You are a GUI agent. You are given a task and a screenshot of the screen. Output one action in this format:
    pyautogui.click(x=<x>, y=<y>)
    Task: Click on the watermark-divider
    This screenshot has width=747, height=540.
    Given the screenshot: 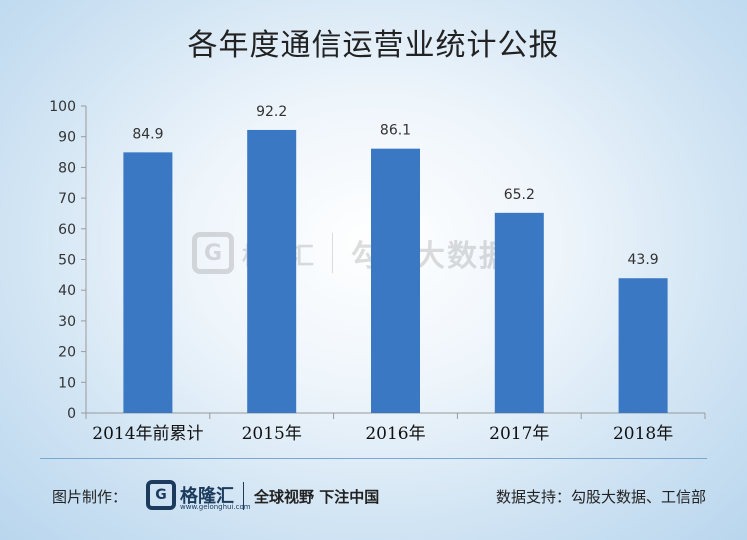 What is the action you would take?
    pyautogui.click(x=332, y=253)
    